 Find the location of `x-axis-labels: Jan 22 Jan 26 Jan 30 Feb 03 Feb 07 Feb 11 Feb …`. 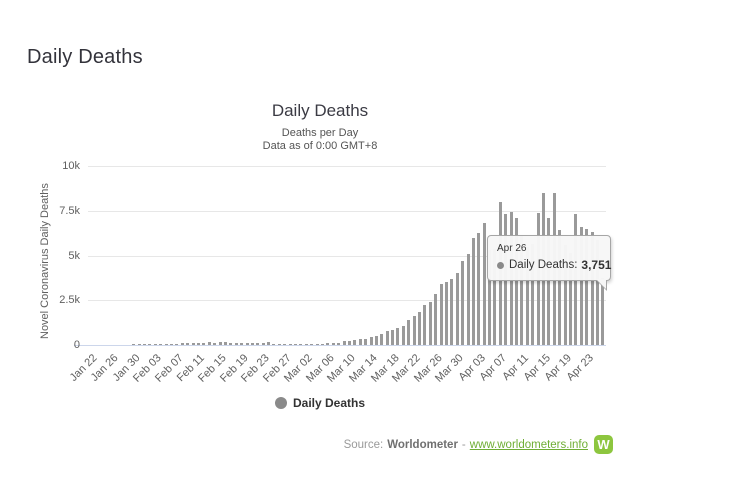

x-axis-labels: Jan 22 Jan 26 Jan 30 Feb 03 Feb 07 Feb 11 Feb … is located at coordinates (336, 370).